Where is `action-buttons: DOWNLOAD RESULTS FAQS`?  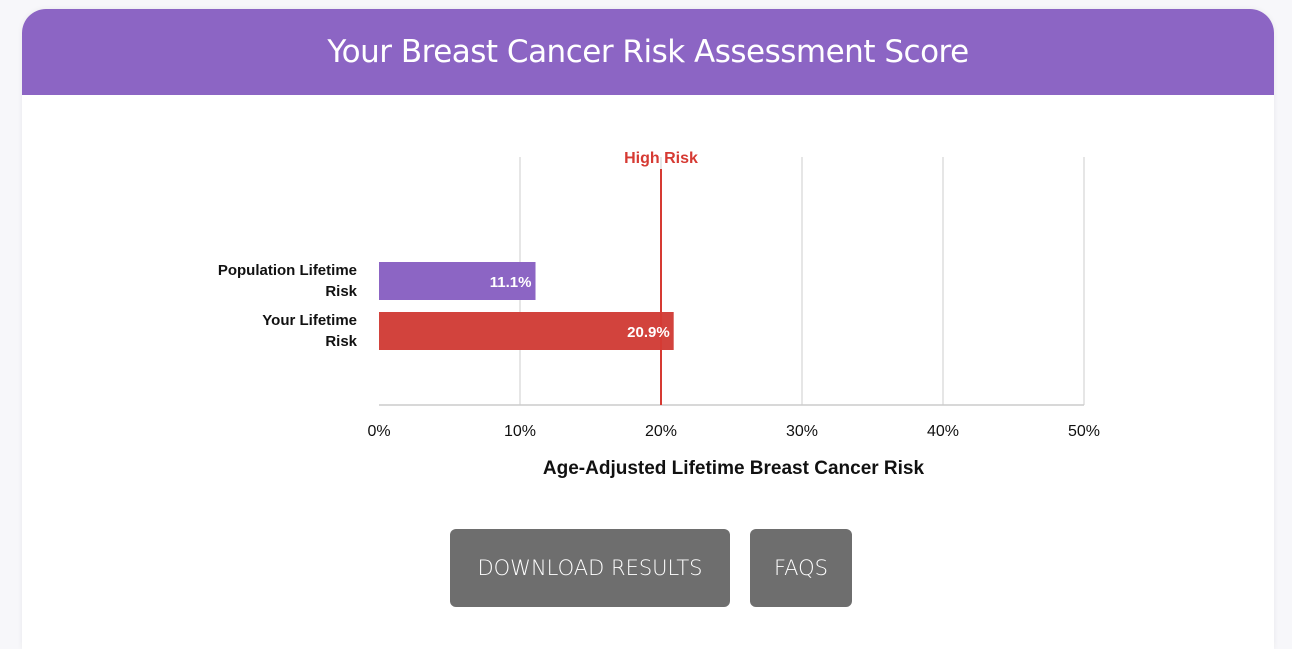 action-buttons: DOWNLOAD RESULTS FAQS is located at coordinates (648, 568).